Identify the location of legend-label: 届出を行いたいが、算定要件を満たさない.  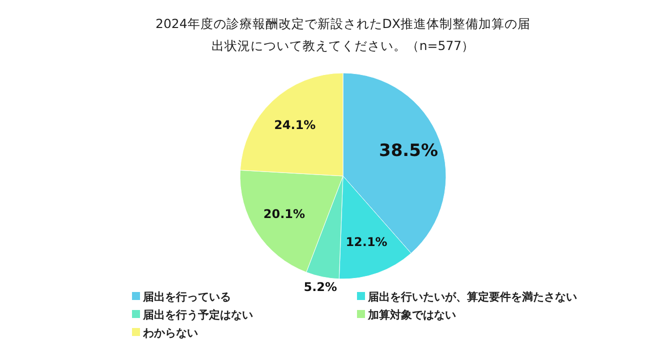
(472, 297).